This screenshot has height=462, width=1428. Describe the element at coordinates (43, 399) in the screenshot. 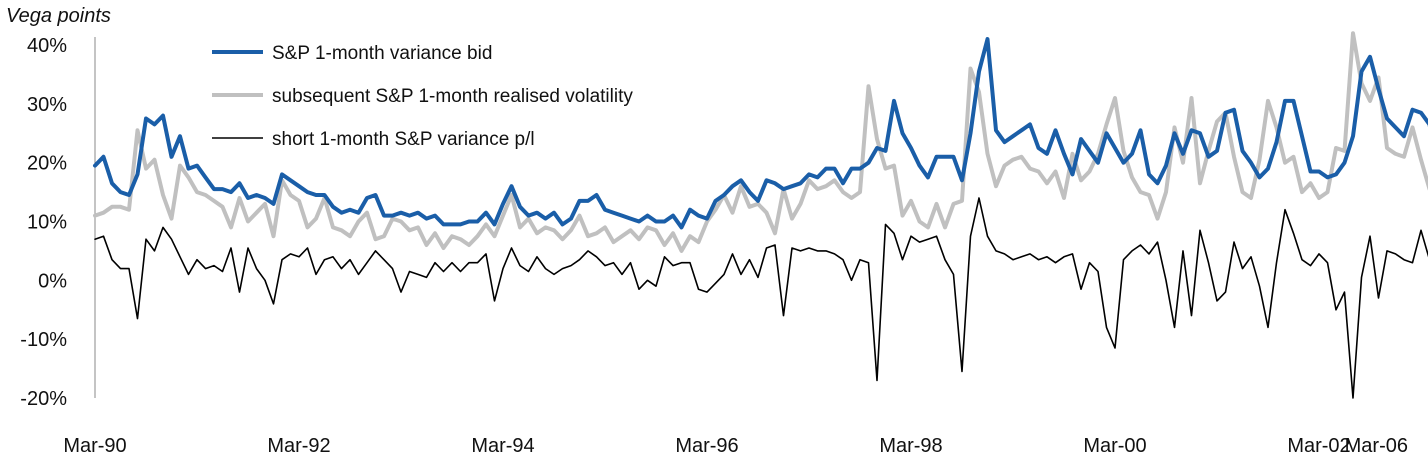

I see `y-tick-label: -20%` at that location.